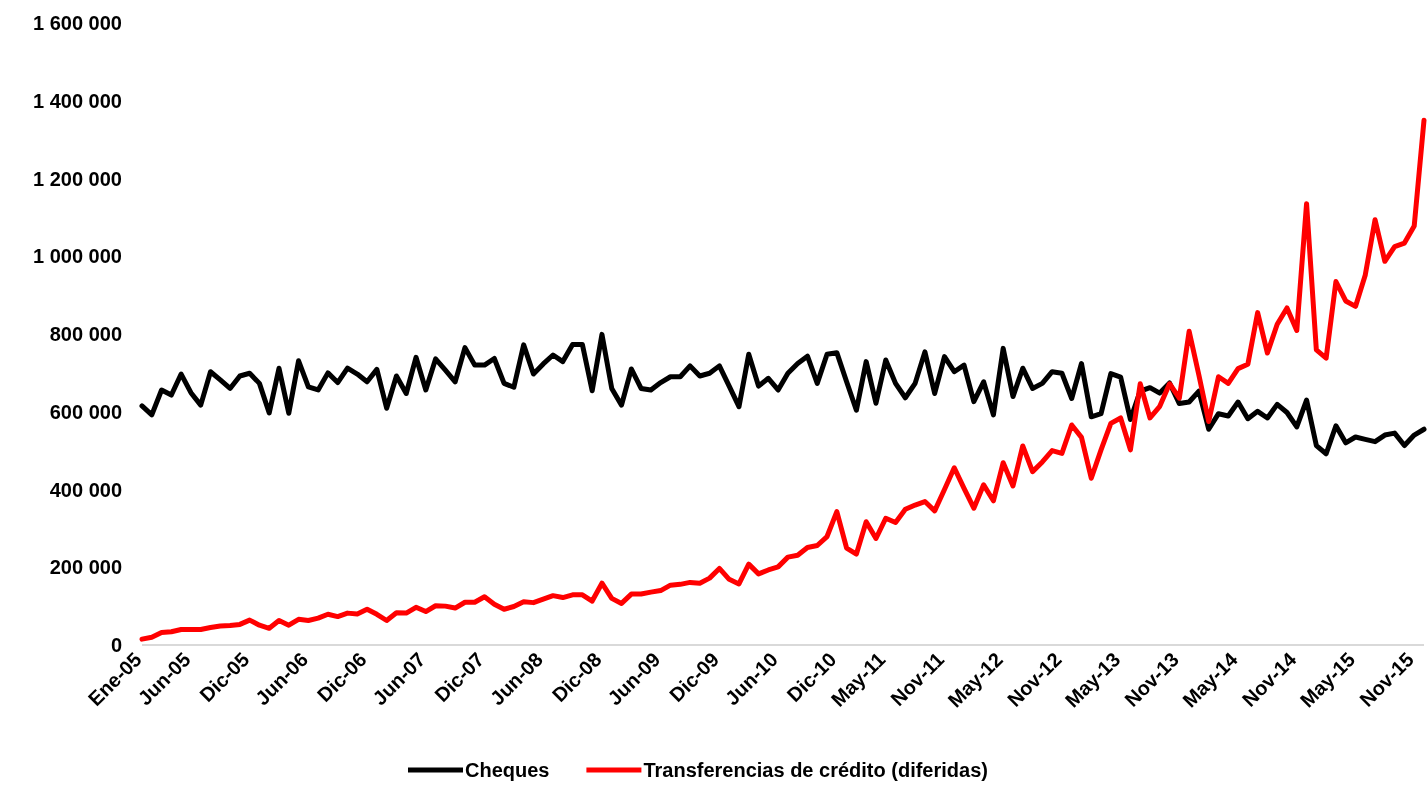 The height and width of the screenshot is (787, 1428). What do you see at coordinates (815, 770) in the screenshot?
I see `legend-label: Transferencias de crédito (diferidas)` at bounding box center [815, 770].